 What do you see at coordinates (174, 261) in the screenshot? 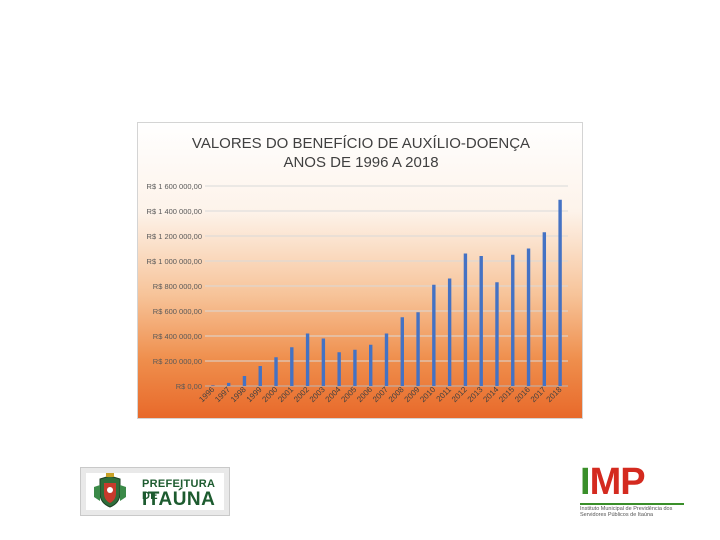
I see `y-tick-label: R$ 1 000 000,00` at bounding box center [174, 261].